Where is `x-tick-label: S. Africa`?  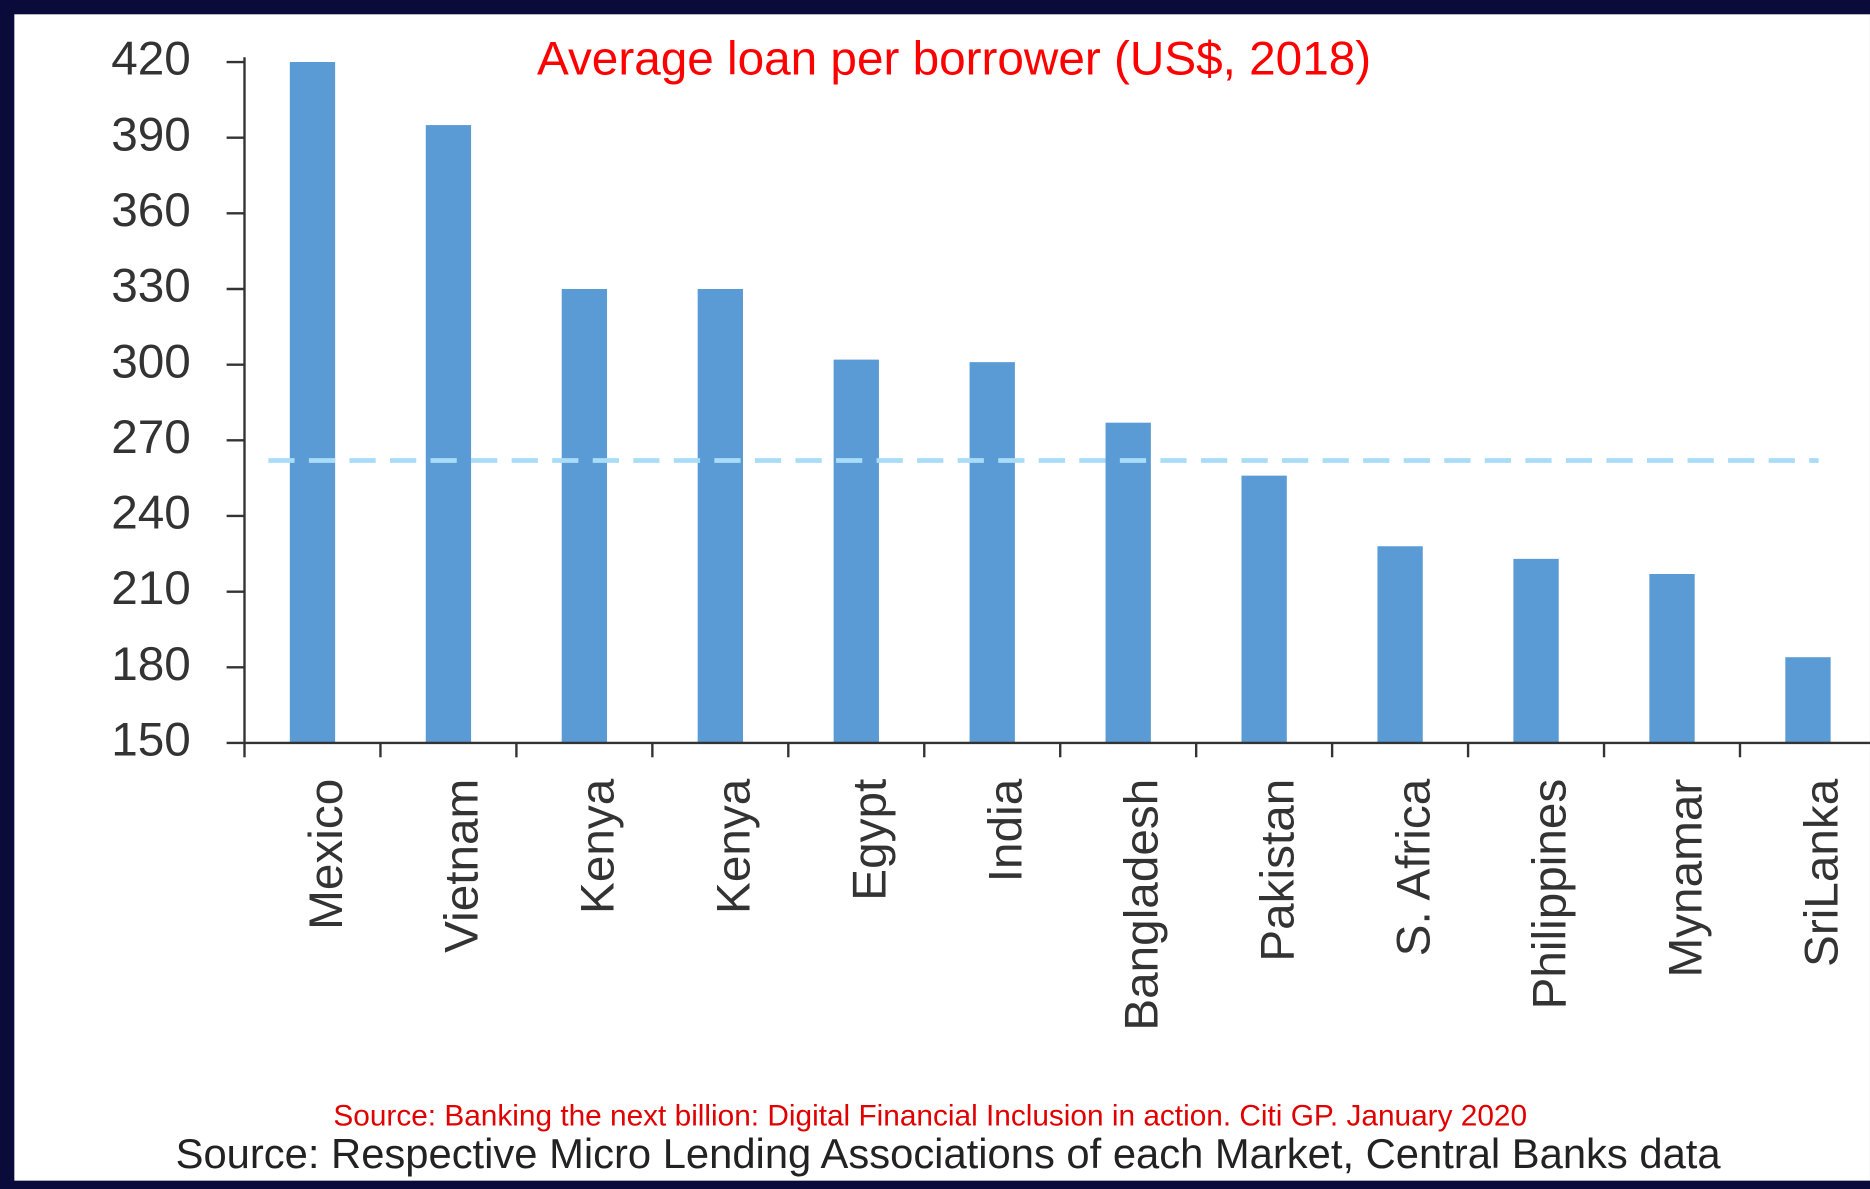 x-tick-label: S. Africa is located at coordinates (1413, 867).